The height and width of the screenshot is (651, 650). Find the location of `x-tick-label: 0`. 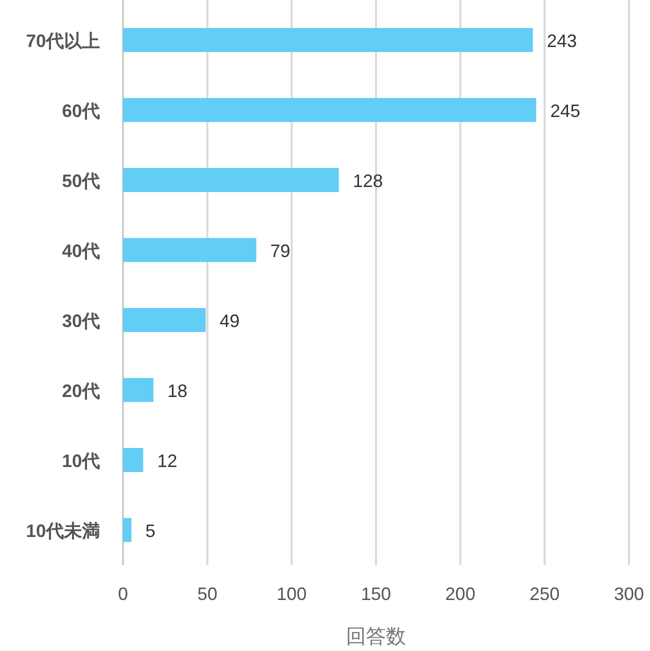

x-tick-label: 0 is located at coordinates (123, 594).